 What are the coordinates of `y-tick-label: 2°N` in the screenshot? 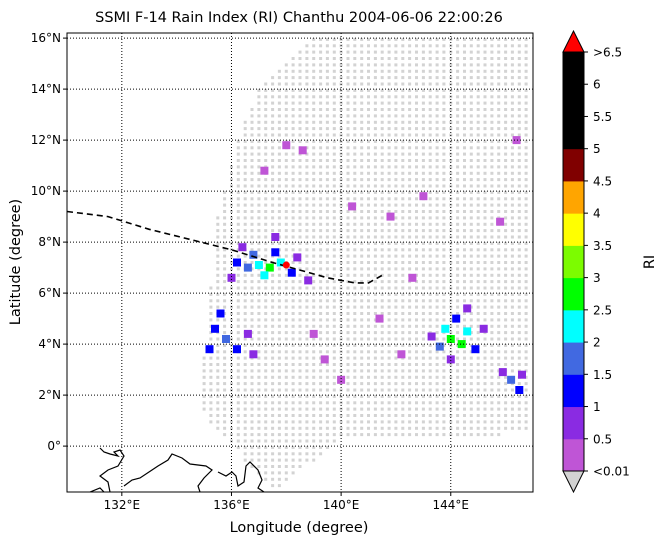 It's located at (49, 395).